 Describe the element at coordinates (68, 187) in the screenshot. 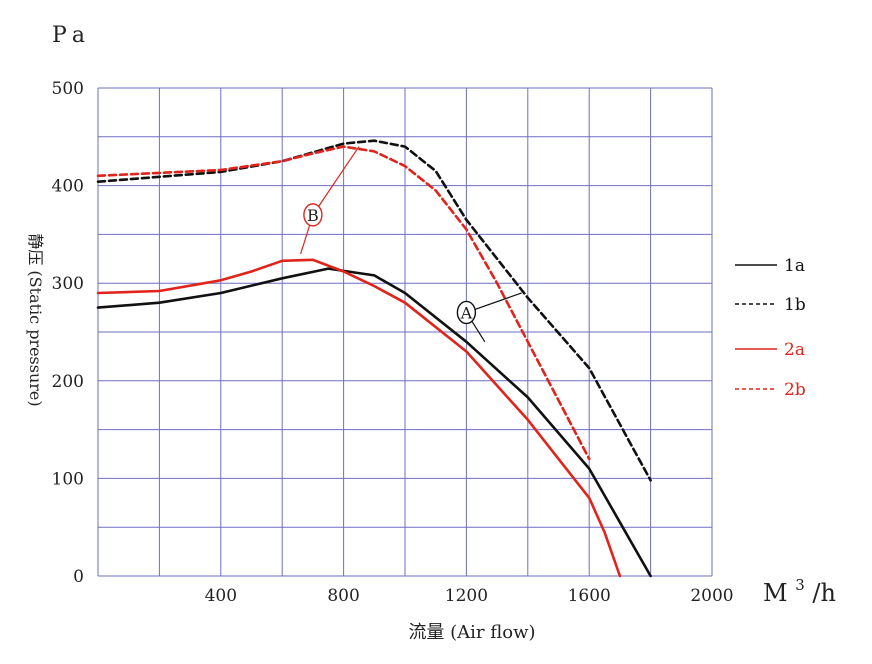

I see `y-tick-label: 400` at that location.